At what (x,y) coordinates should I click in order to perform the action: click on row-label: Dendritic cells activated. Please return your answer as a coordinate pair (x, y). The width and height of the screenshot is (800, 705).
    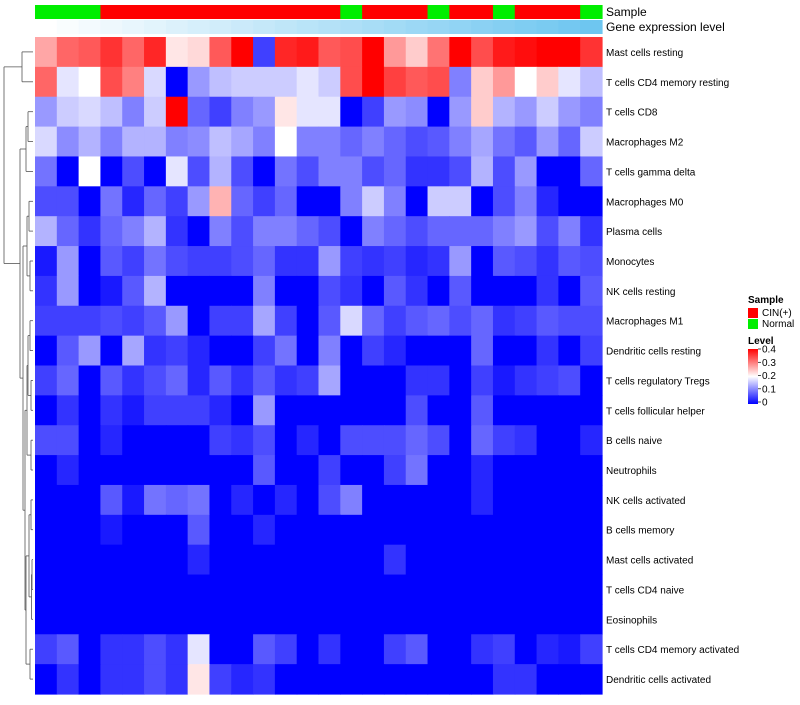
    Looking at the image, I should click on (658, 680).